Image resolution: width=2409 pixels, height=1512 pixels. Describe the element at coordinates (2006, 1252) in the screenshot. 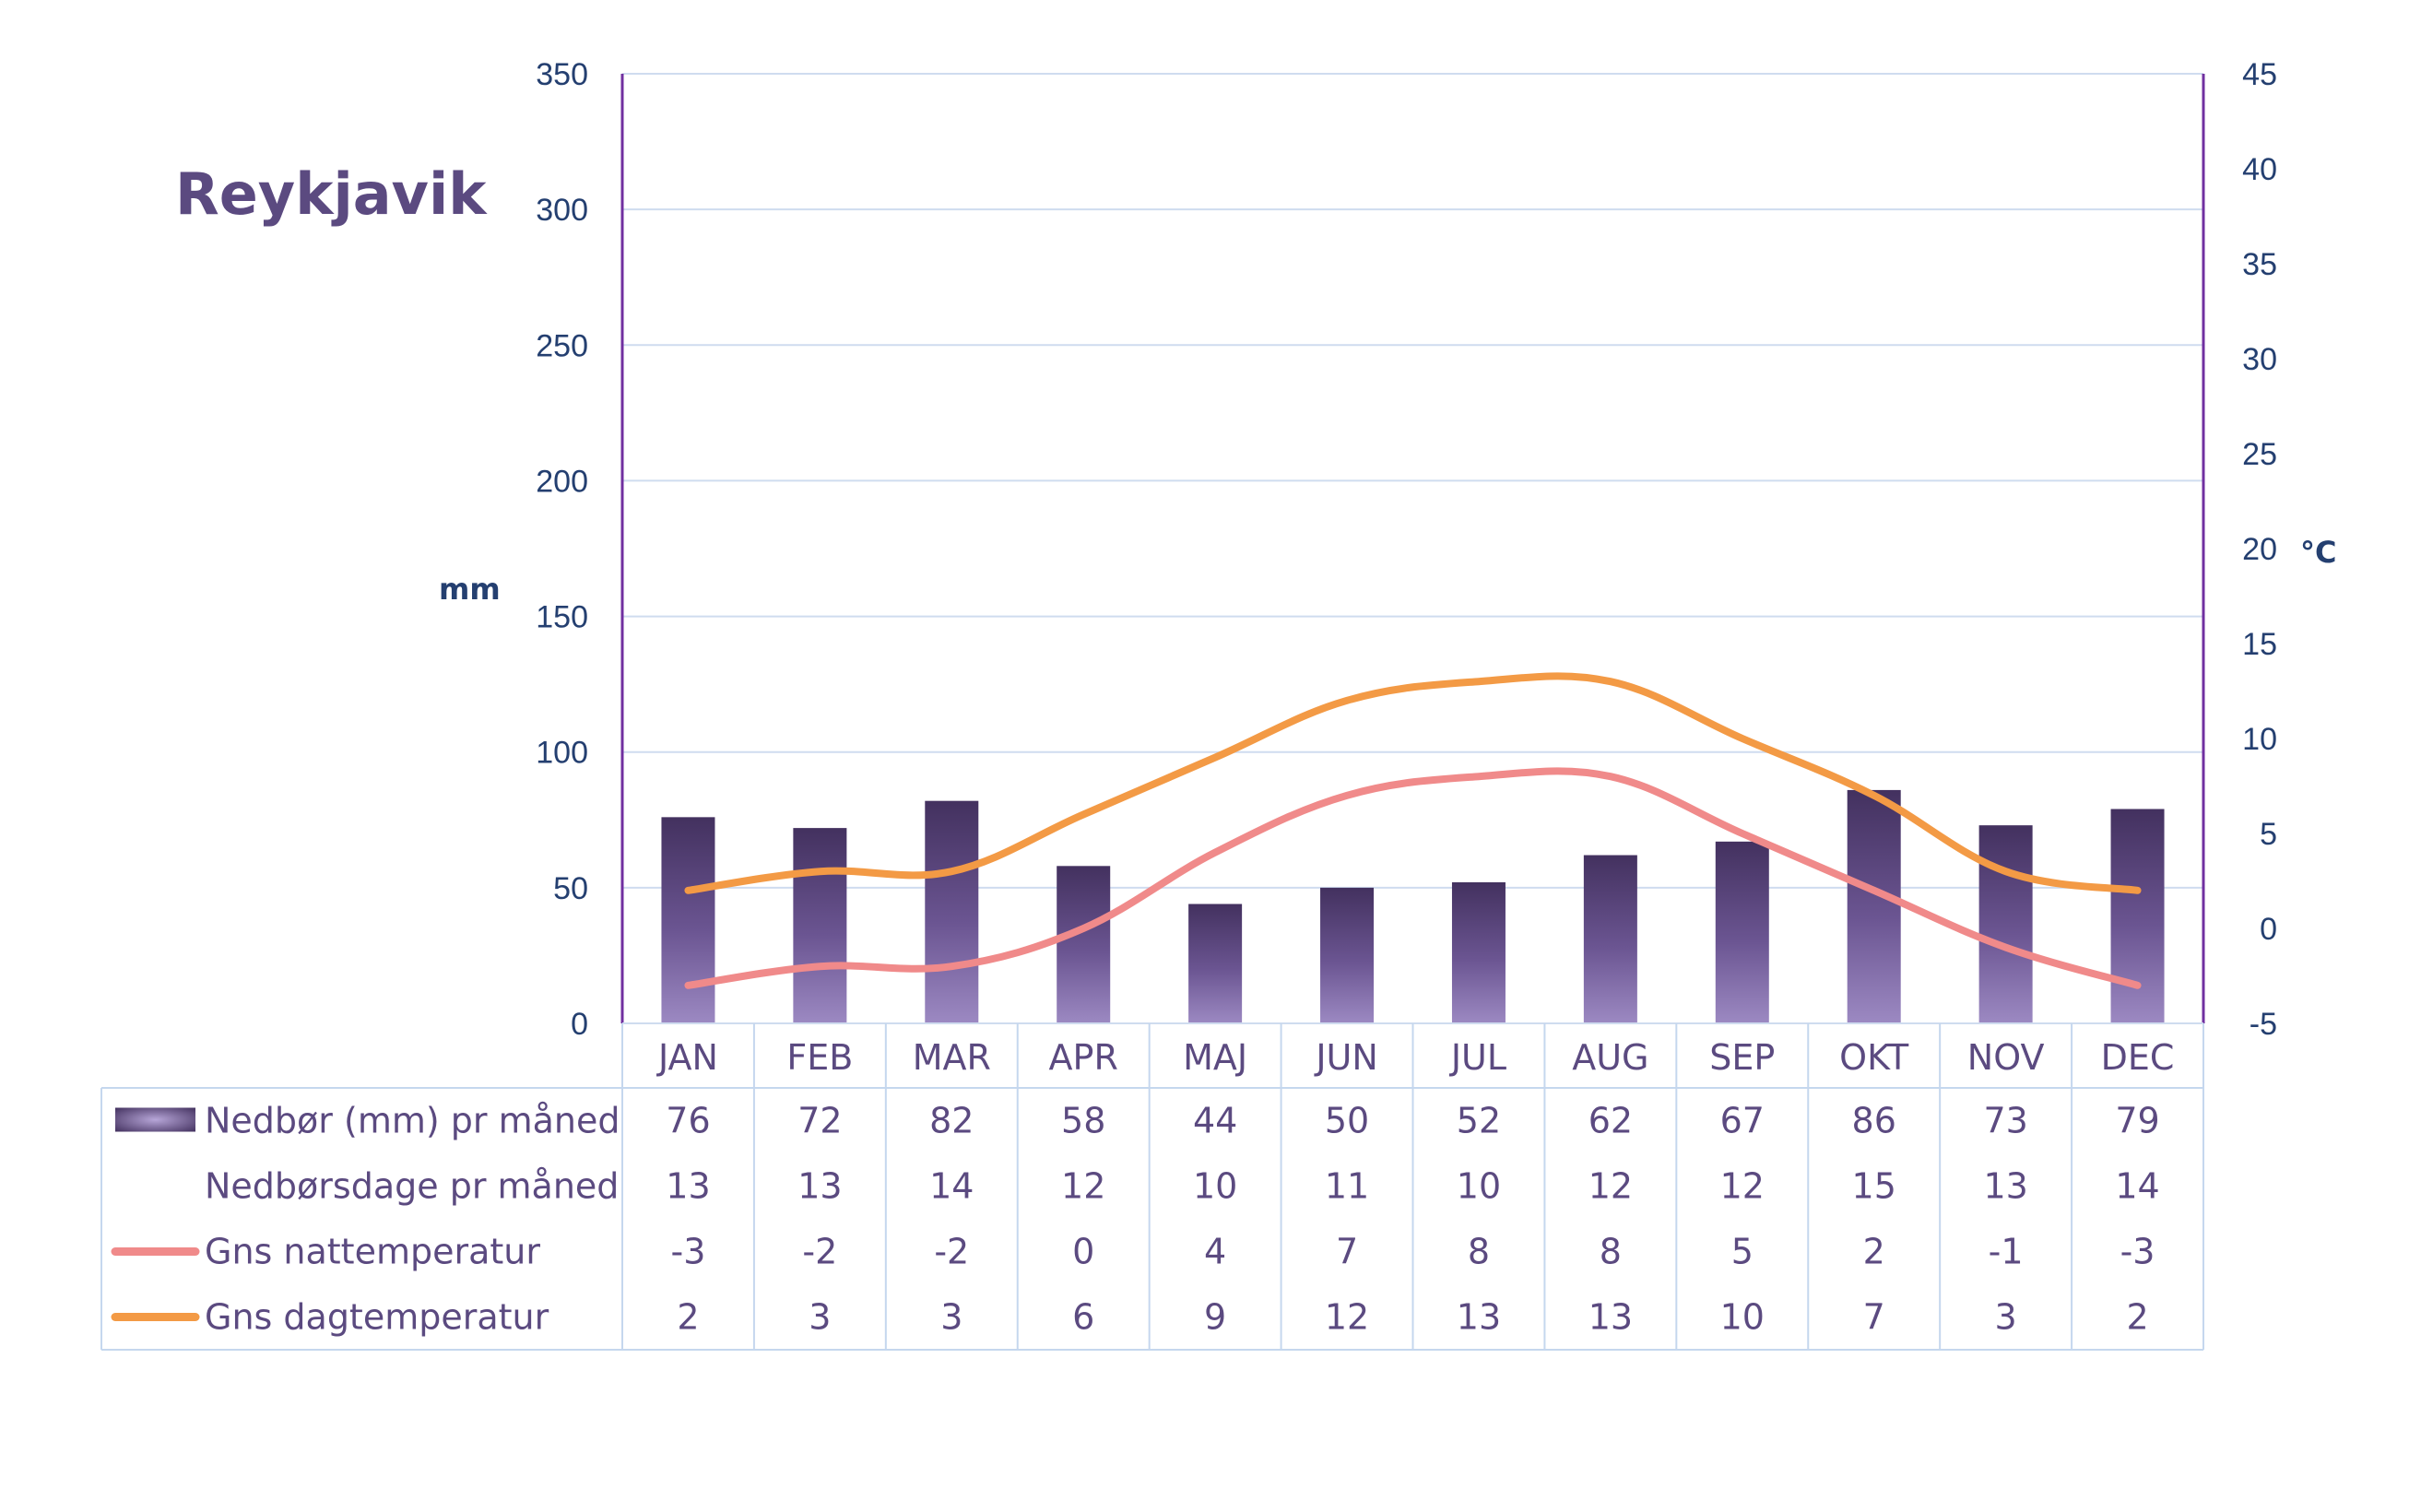

I see `table-cell: -1` at that location.